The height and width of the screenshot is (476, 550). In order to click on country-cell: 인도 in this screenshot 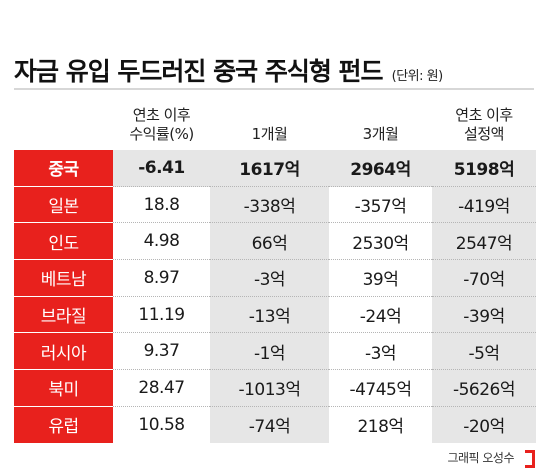, I will do `click(63, 242)`.